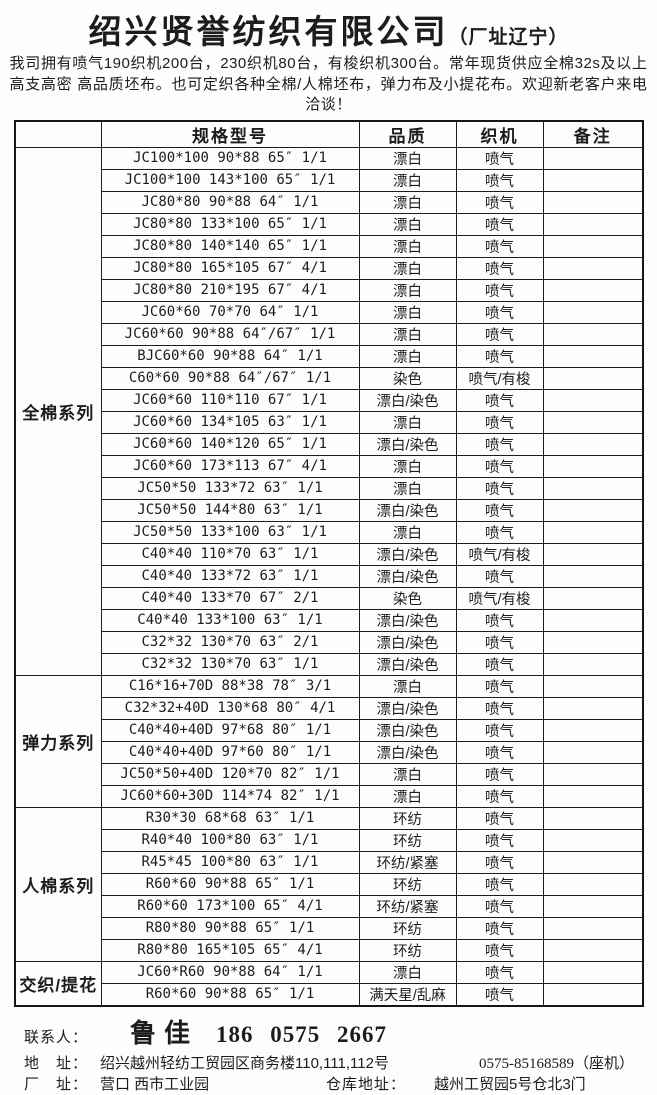 This screenshot has width=657, height=1095. What do you see at coordinates (329, 730) in the screenshot?
I see `table-row: C40*40+40D 97*68 80″ 1/1 漂白/染色 喷气` at bounding box center [329, 730].